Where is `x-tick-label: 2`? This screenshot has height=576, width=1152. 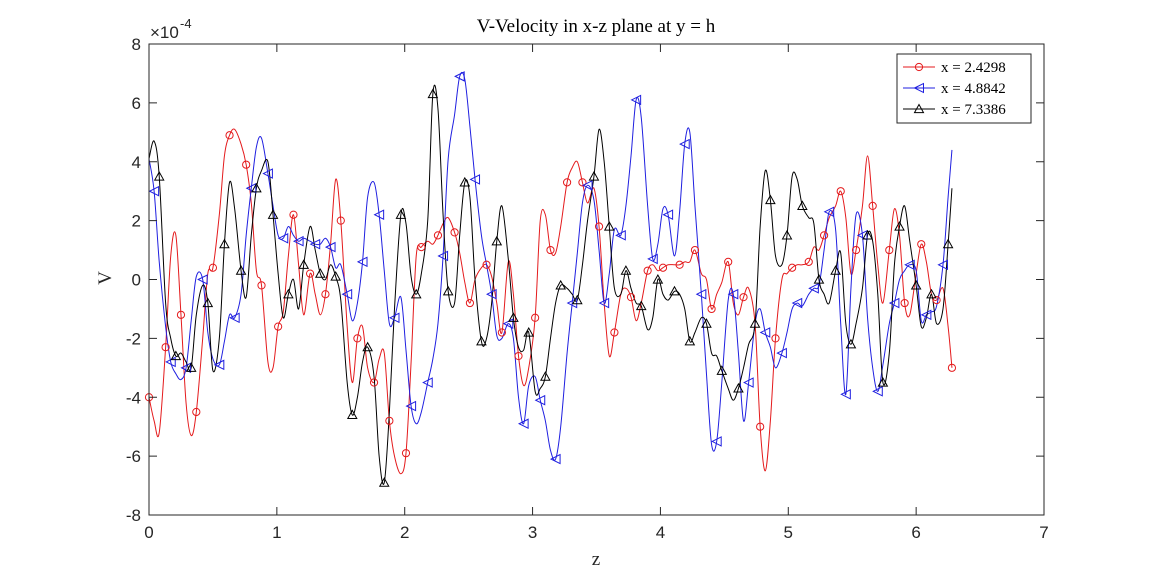 x-tick-label: 2 is located at coordinates (404, 532).